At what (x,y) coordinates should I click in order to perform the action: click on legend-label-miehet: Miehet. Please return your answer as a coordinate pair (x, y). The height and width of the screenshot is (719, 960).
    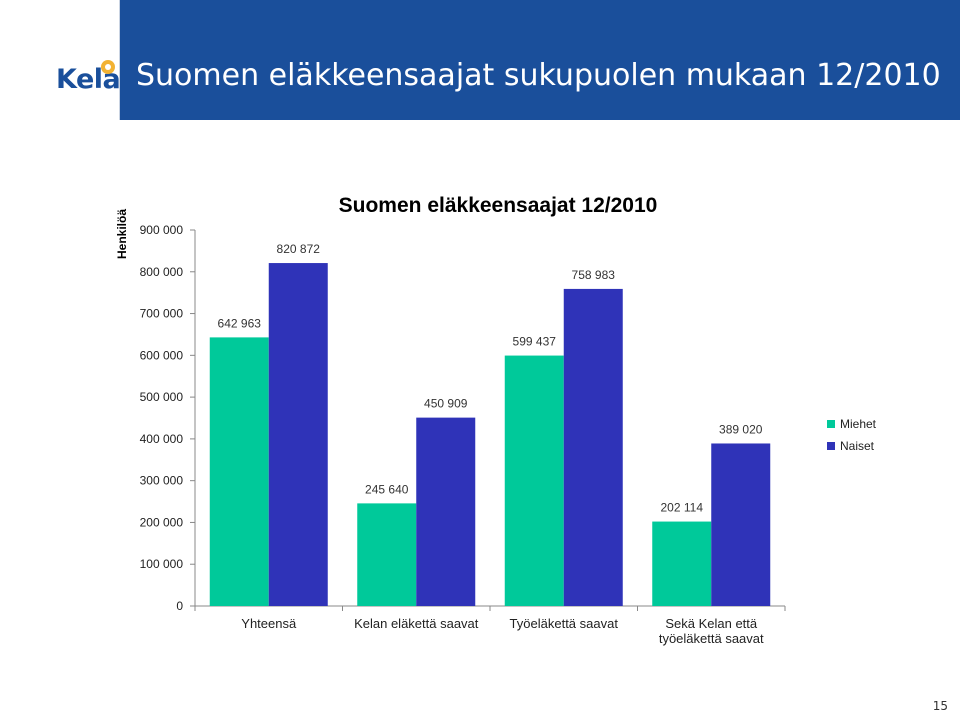
    Looking at the image, I should click on (858, 424).